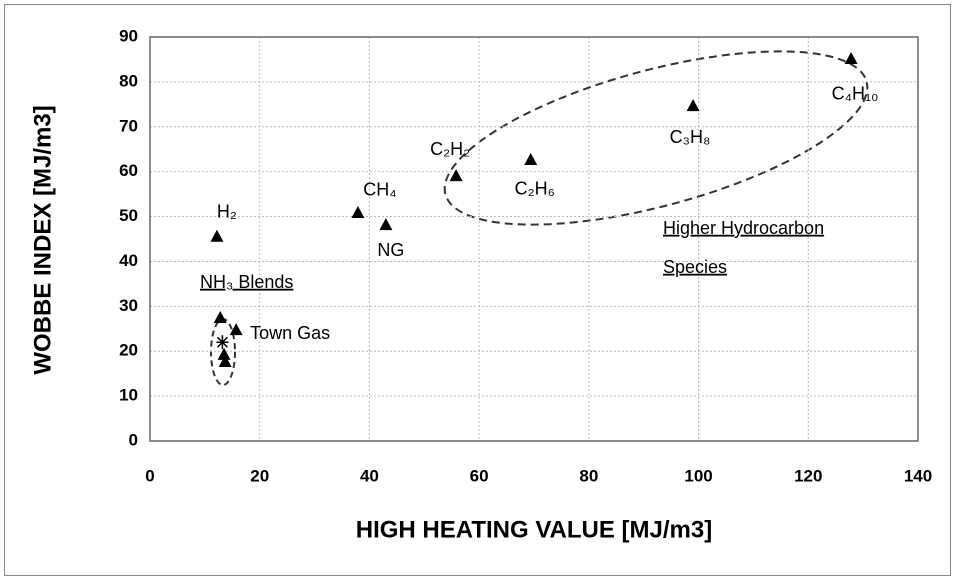 This screenshot has height=581, width=956. I want to click on x-tick-label: 40, so click(369, 475).